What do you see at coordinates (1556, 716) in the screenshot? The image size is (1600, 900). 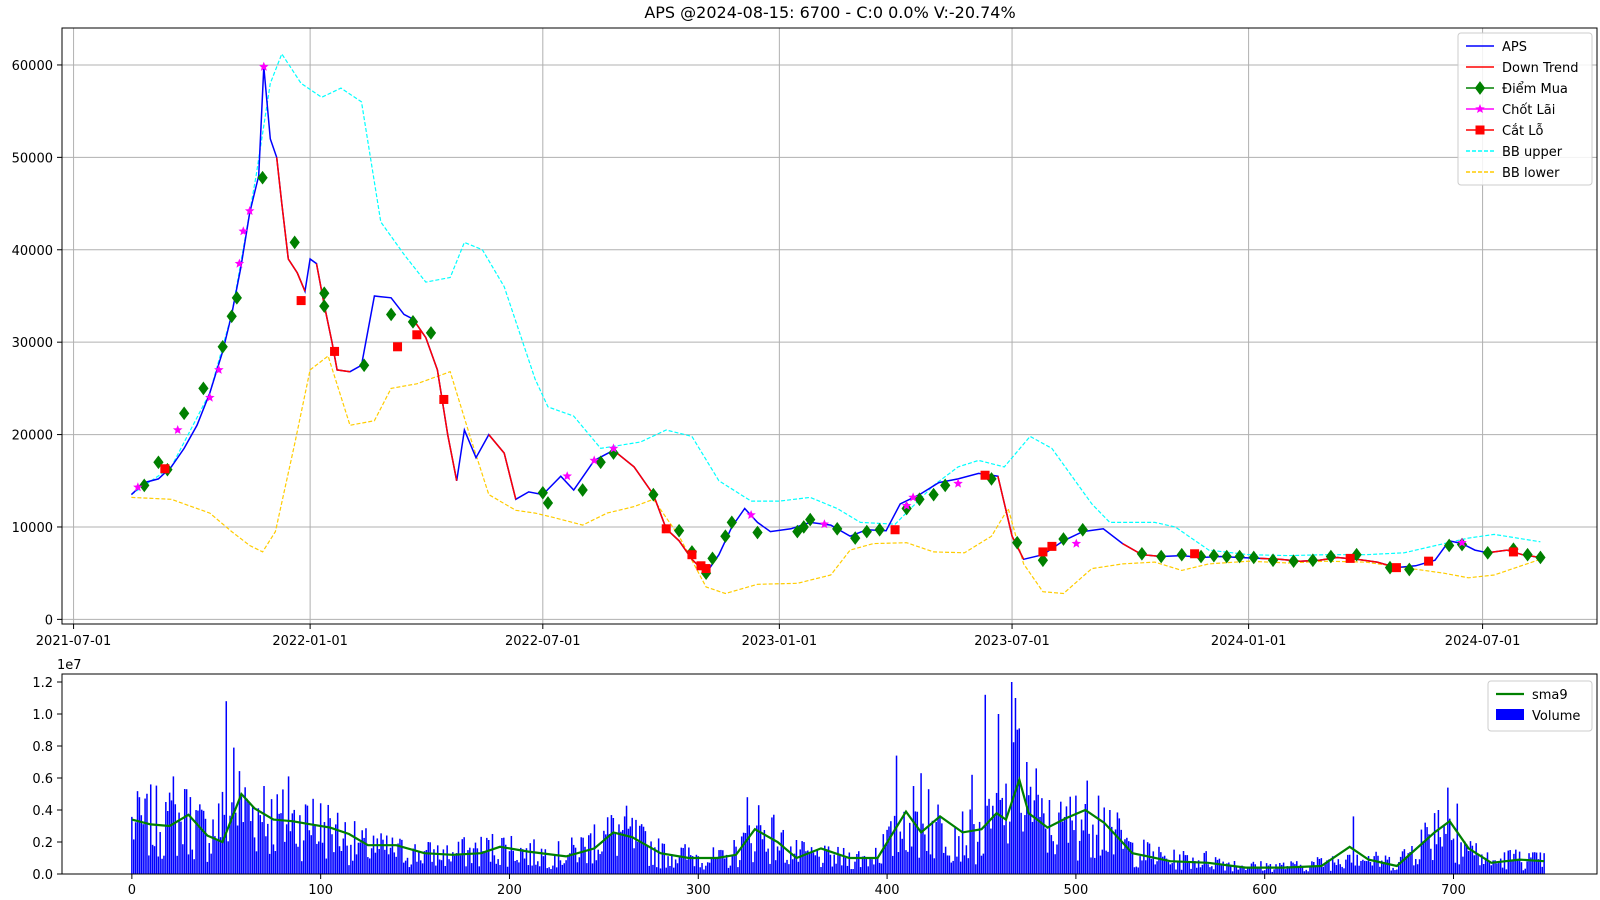 I see `legend-label-volume: Volume` at bounding box center [1556, 716].